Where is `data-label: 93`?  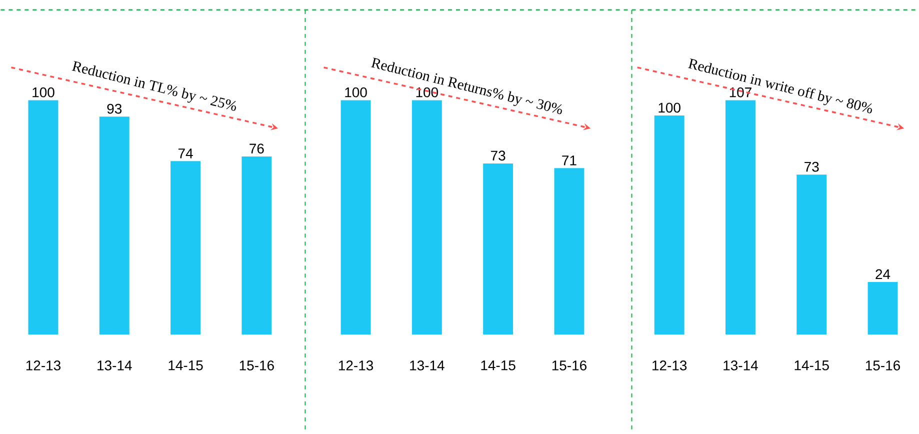 data-label: 93 is located at coordinates (114, 109).